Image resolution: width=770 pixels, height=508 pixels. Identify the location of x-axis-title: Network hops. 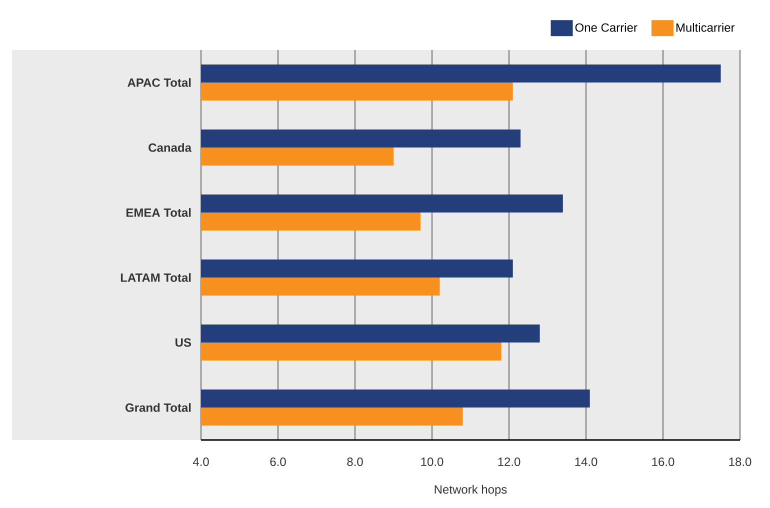
(470, 490).